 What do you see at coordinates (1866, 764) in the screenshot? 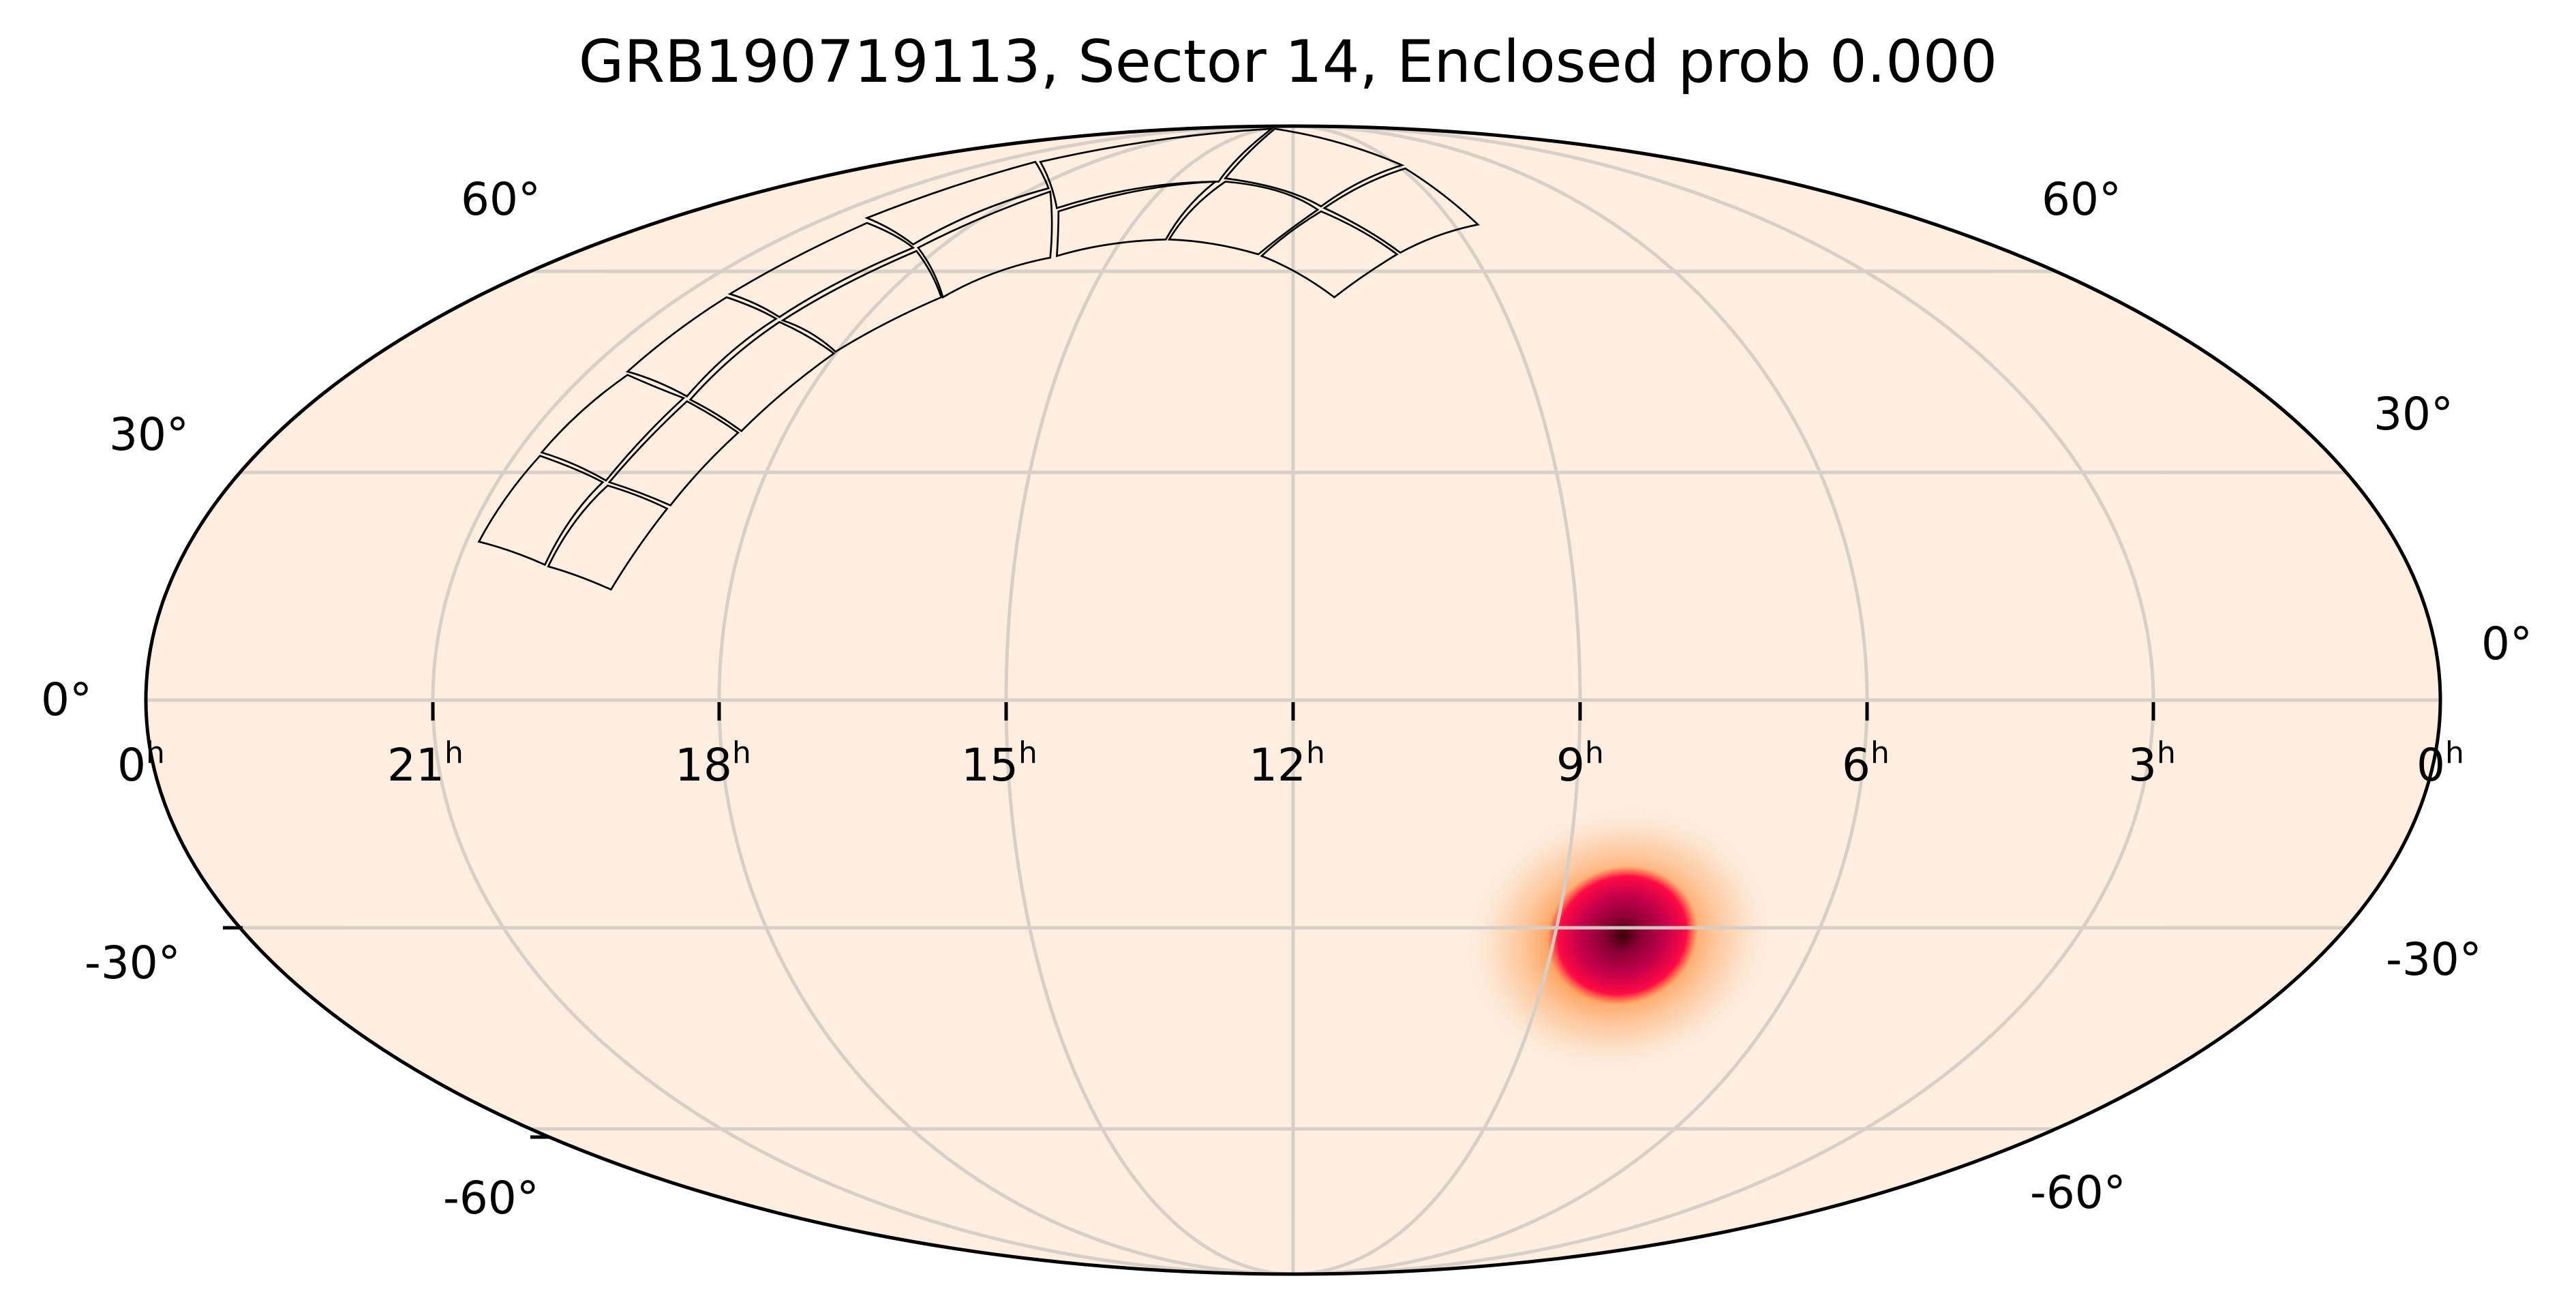
I see `ra-label-6h: 6h` at bounding box center [1866, 764].